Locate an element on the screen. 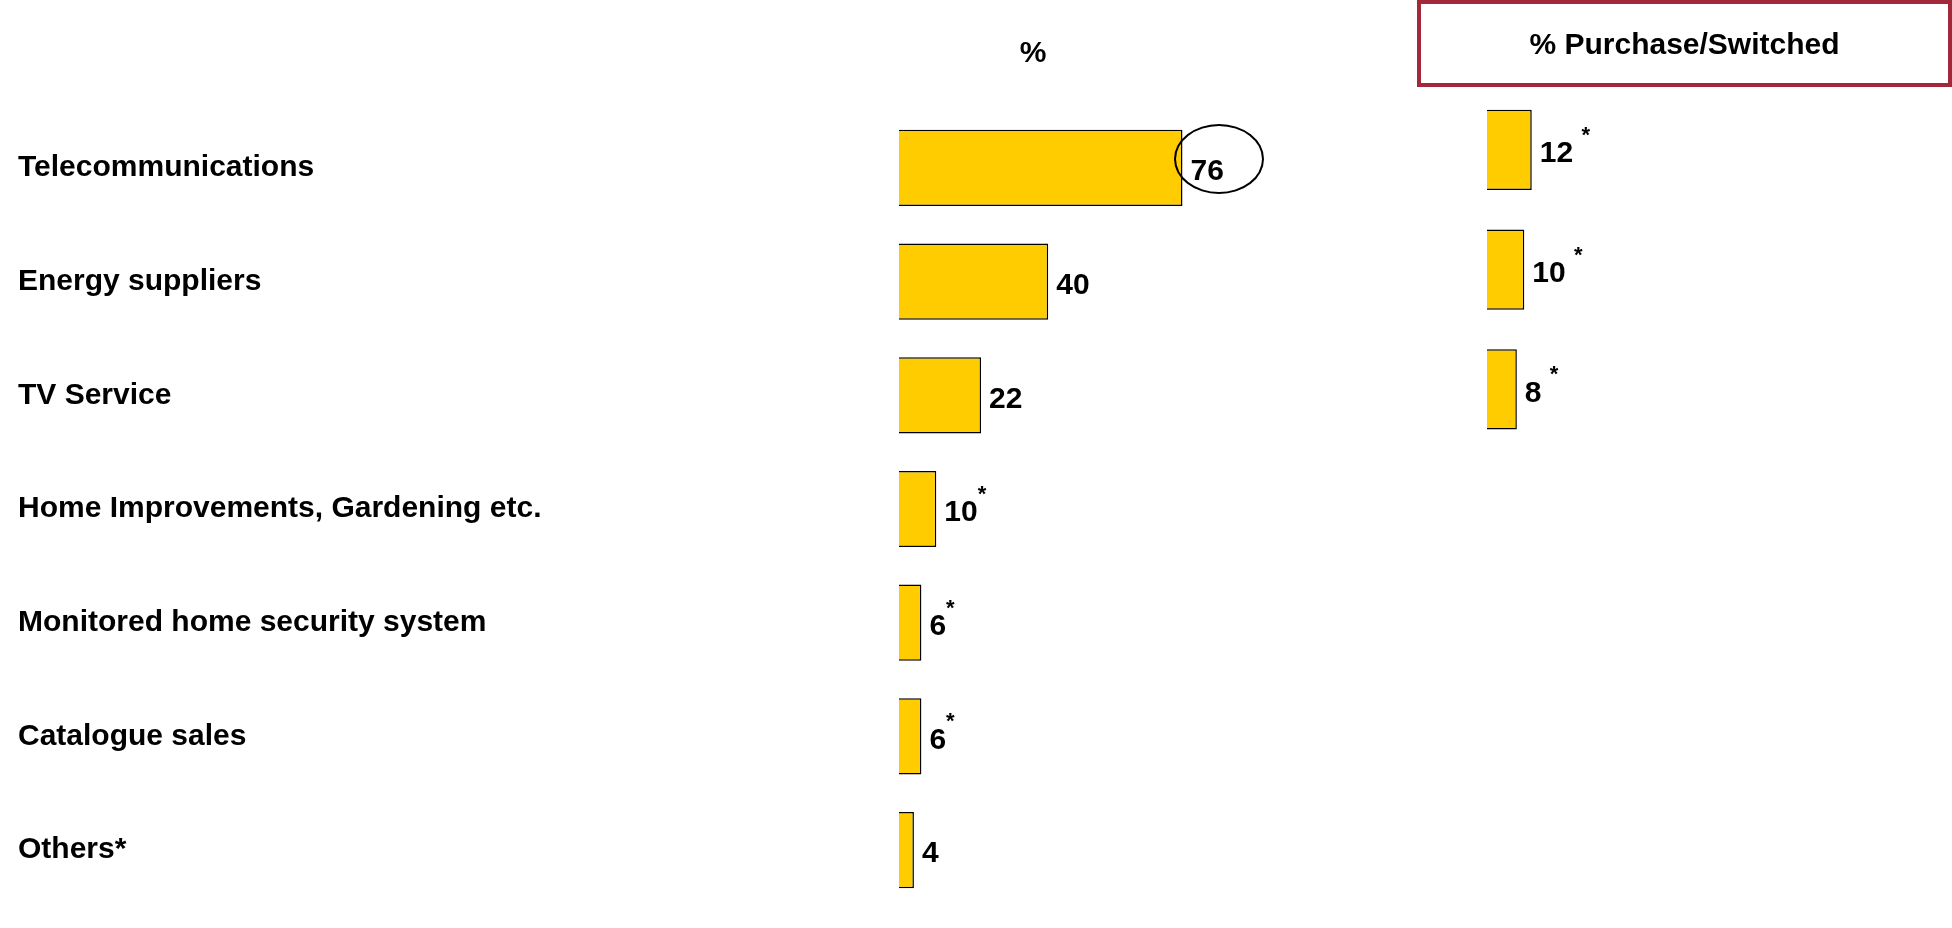 Image resolution: width=1952 pixels, height=928 pixels. chart-title: % is located at coordinates (1033, 52).